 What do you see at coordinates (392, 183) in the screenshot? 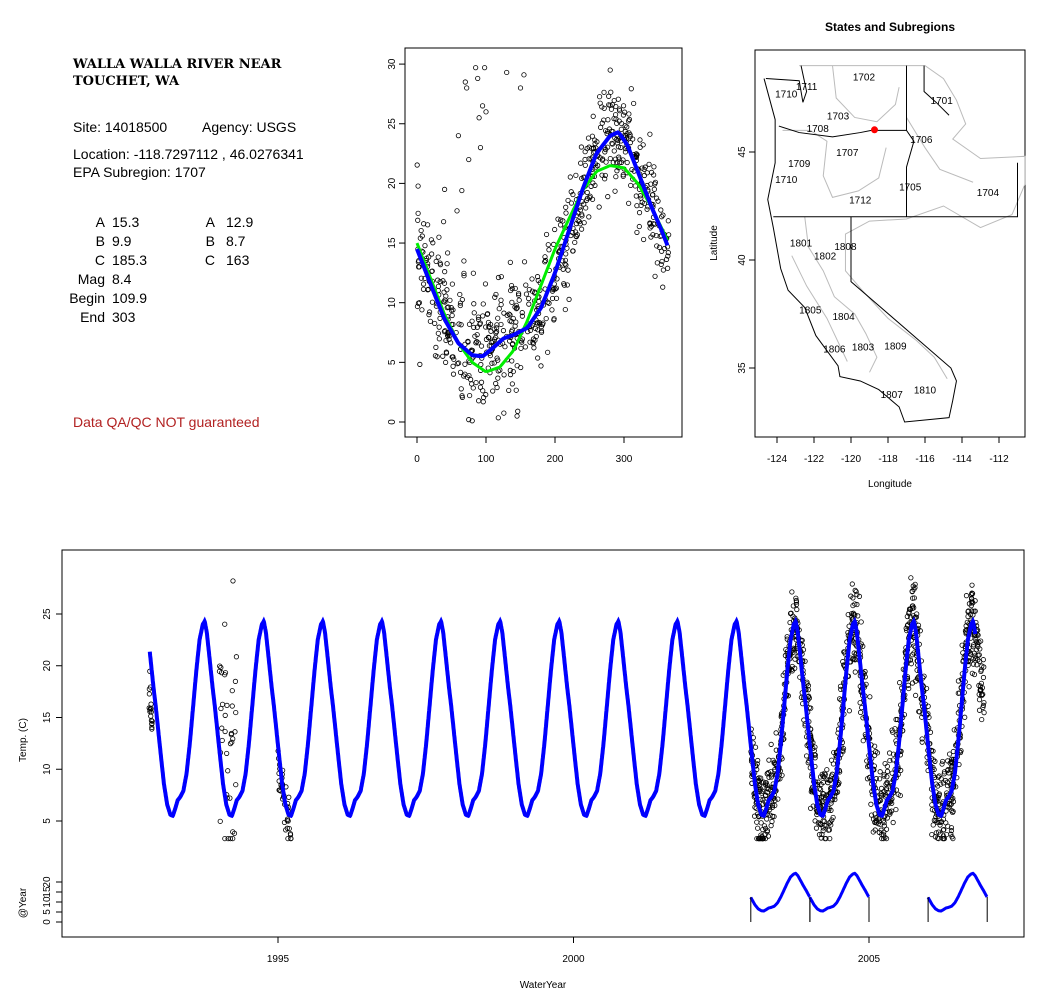
I see `y-tick-label: 20` at bounding box center [392, 183].